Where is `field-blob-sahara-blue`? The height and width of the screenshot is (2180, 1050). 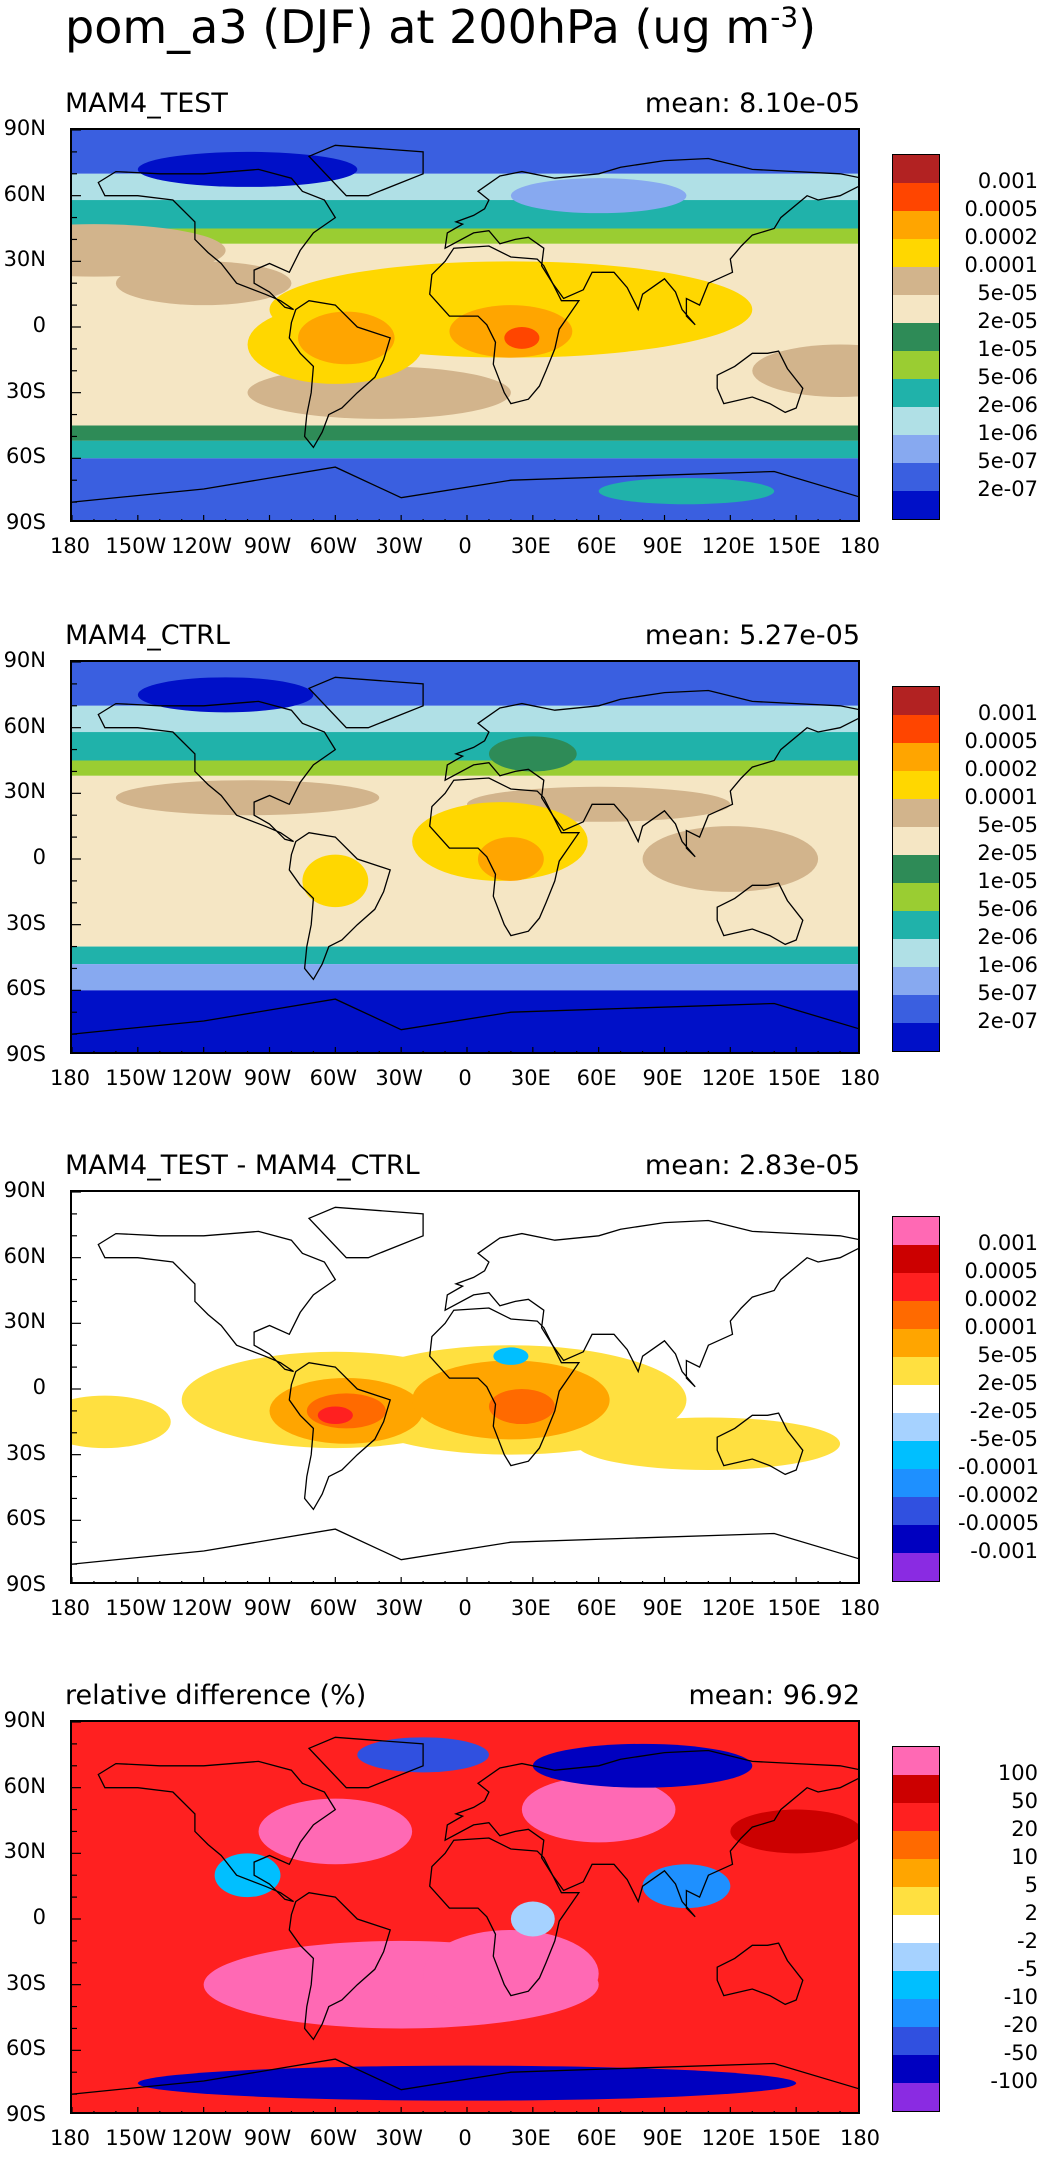 field-blob-sahara-blue is located at coordinates (511, 1356).